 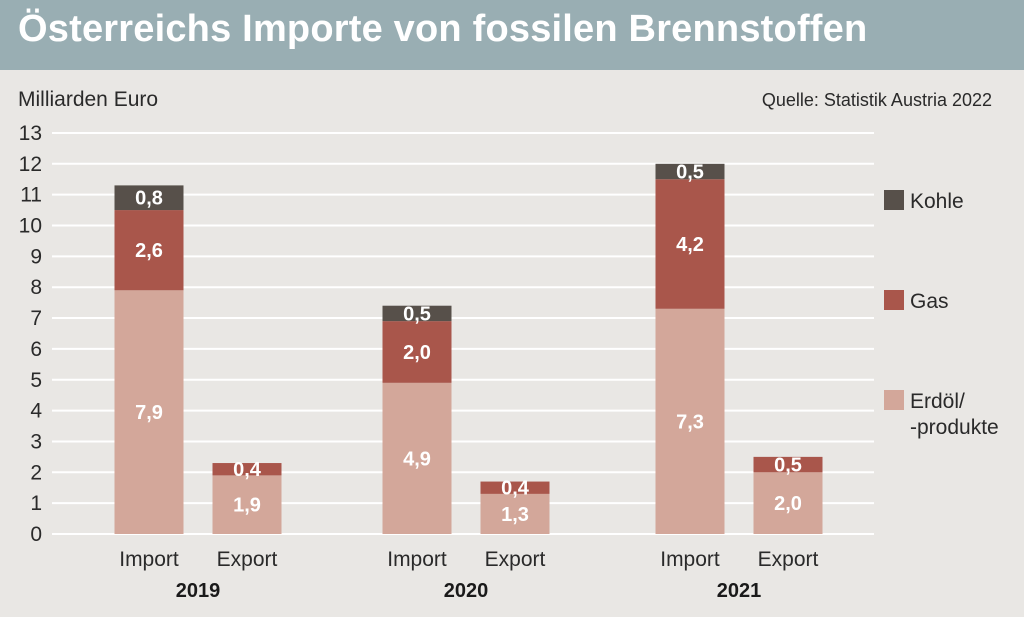 I want to click on data-label-gas: 2,0, so click(x=417, y=353).